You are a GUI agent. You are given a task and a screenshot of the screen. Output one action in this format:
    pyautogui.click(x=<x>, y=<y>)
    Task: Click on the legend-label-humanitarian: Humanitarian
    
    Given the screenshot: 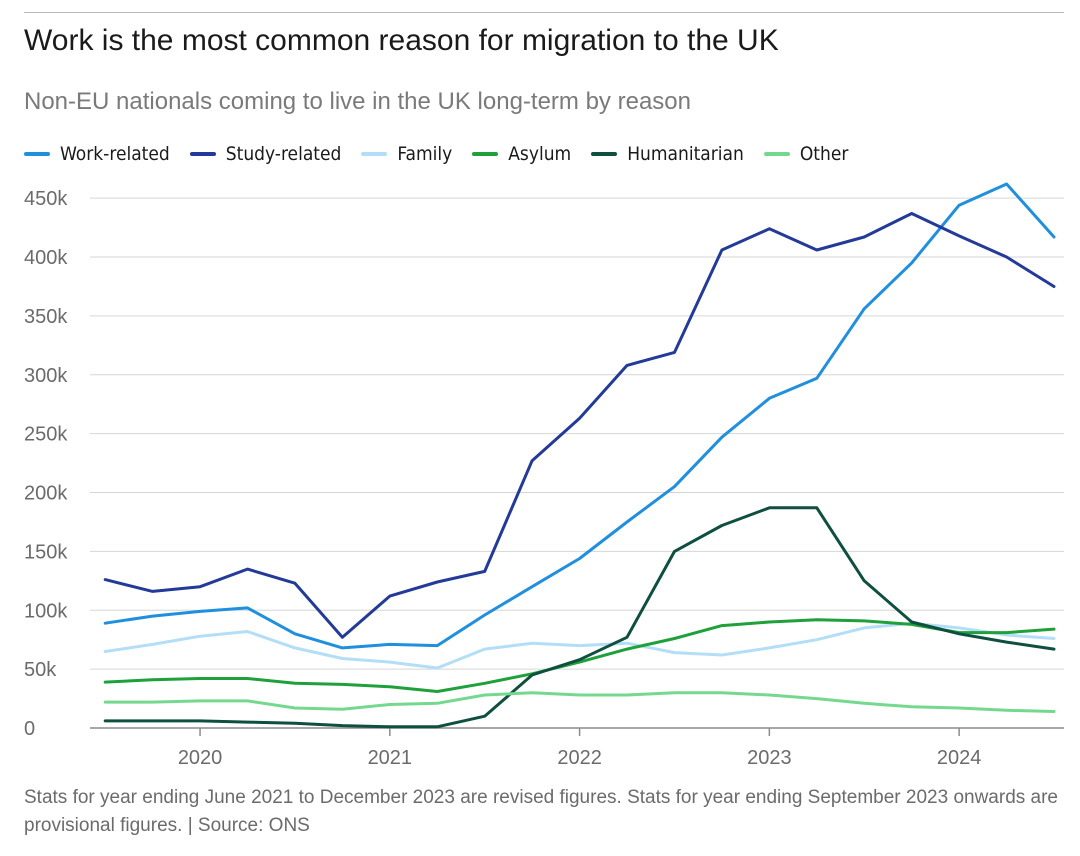 What is the action you would take?
    pyautogui.click(x=685, y=154)
    